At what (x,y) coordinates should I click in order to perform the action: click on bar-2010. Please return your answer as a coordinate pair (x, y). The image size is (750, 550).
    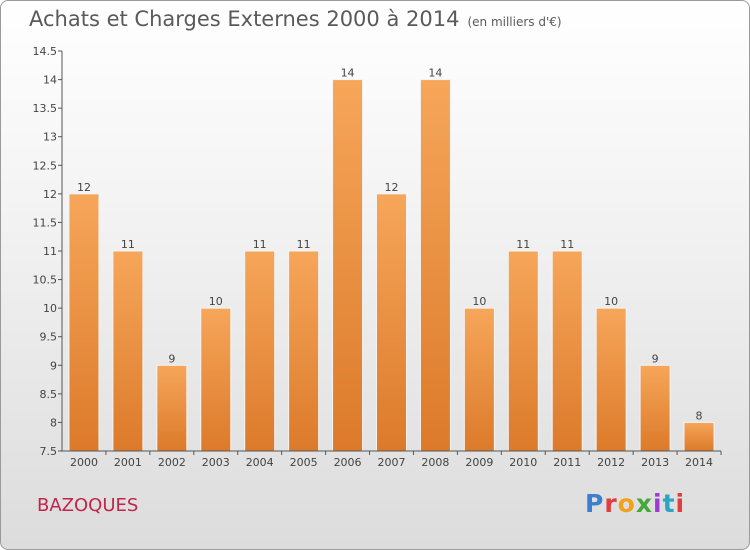
    Looking at the image, I should click on (523, 351).